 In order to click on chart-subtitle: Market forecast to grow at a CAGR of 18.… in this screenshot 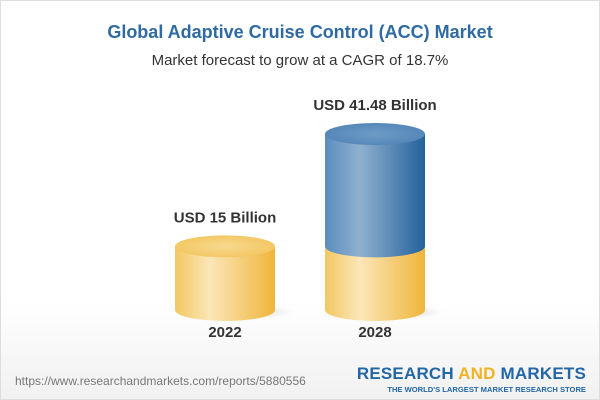, I will do `click(300, 60)`.